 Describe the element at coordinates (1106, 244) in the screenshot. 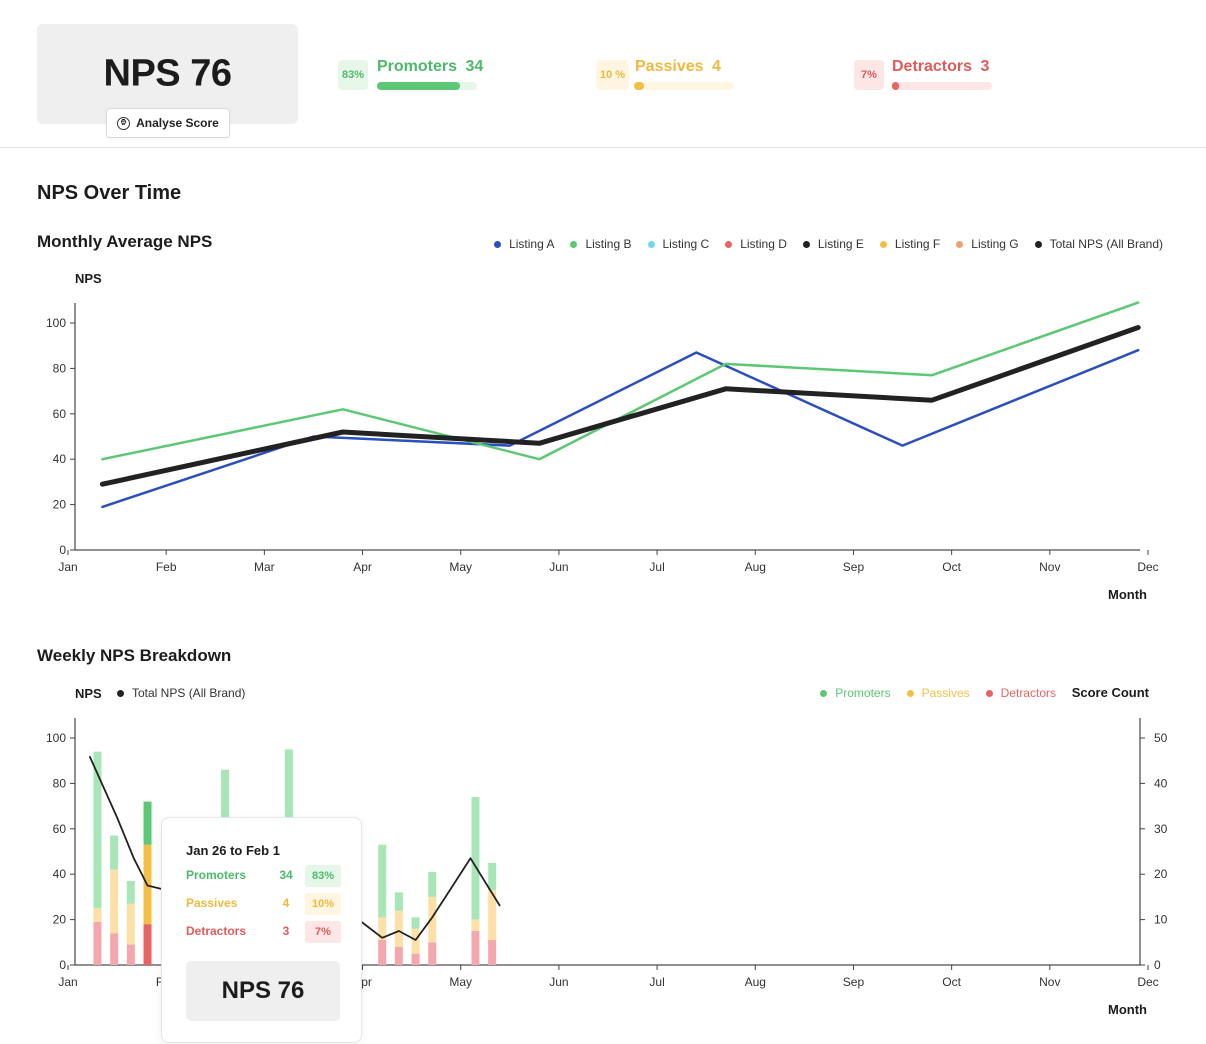

I see `legend-label: Total NPS (All Brand)` at that location.